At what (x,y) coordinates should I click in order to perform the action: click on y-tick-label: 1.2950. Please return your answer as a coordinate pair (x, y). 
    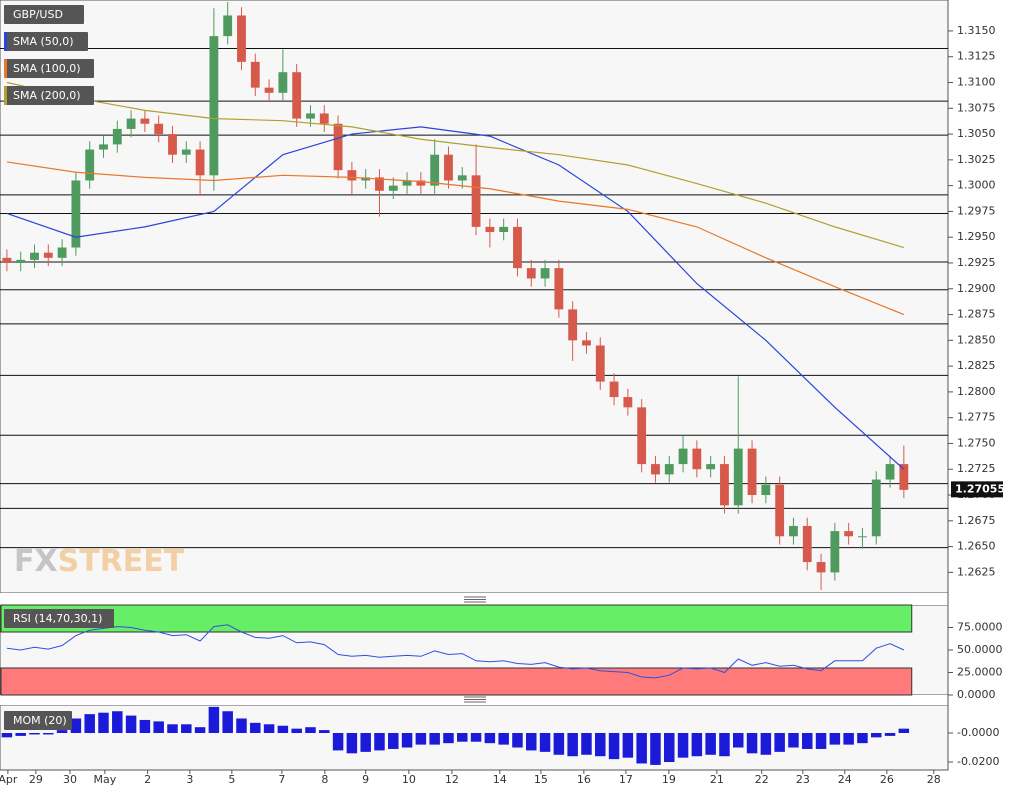
    Looking at the image, I should click on (976, 236).